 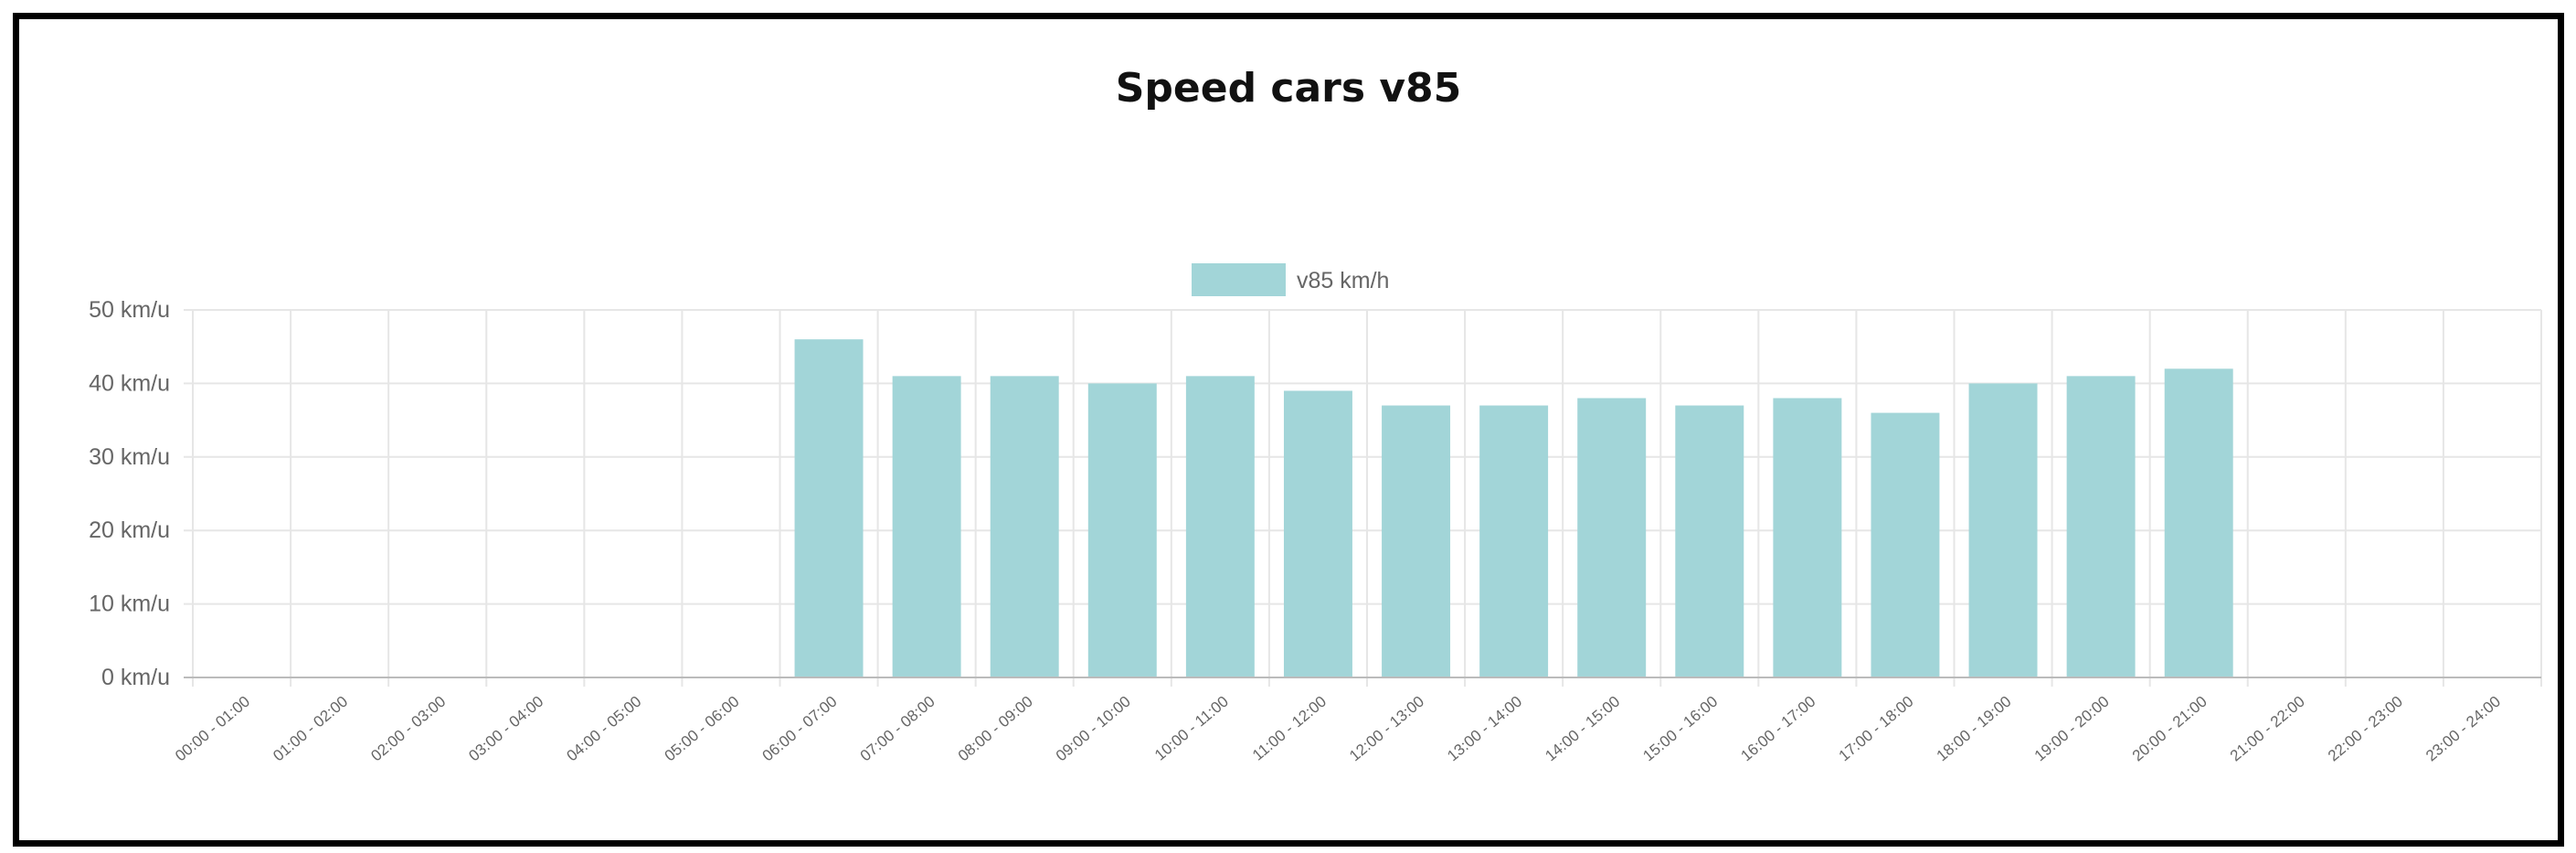 I want to click on x-tick-label: 13:00 - 14:00, so click(x=1484, y=729).